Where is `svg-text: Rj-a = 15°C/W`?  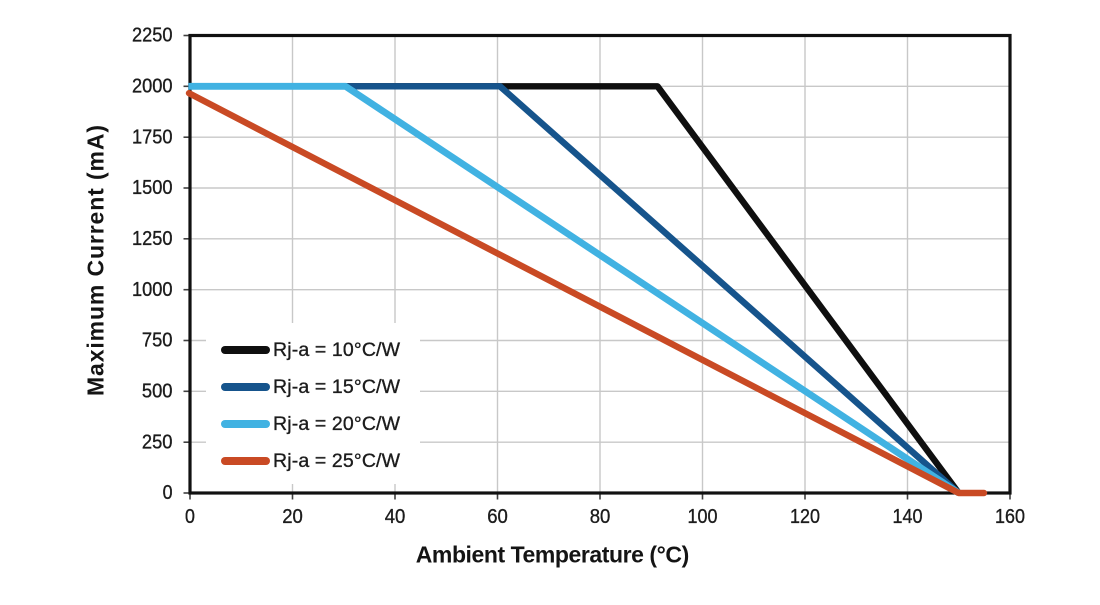
svg-text: Rj-a = 15°C/W is located at coordinates (337, 387).